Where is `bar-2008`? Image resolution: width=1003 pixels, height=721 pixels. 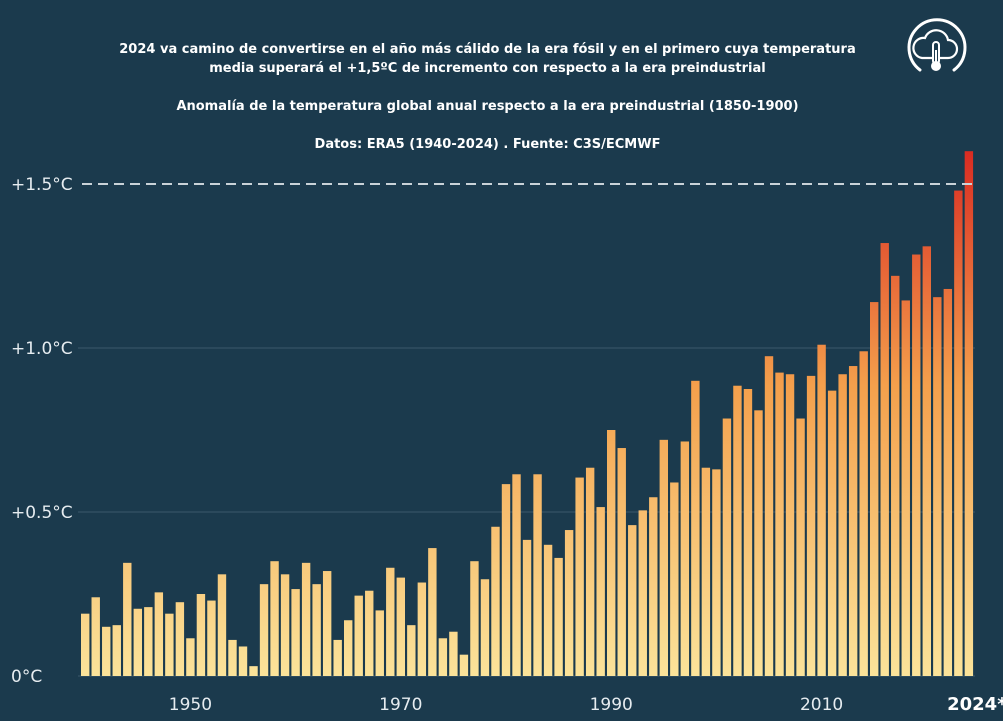 bar-2008 is located at coordinates (800, 547).